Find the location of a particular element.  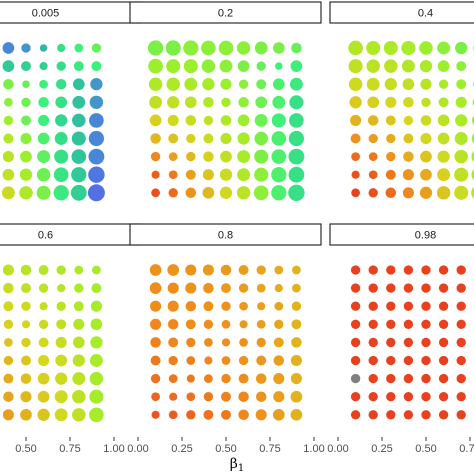

x-tick-label: 1.00 is located at coordinates (113, 449).